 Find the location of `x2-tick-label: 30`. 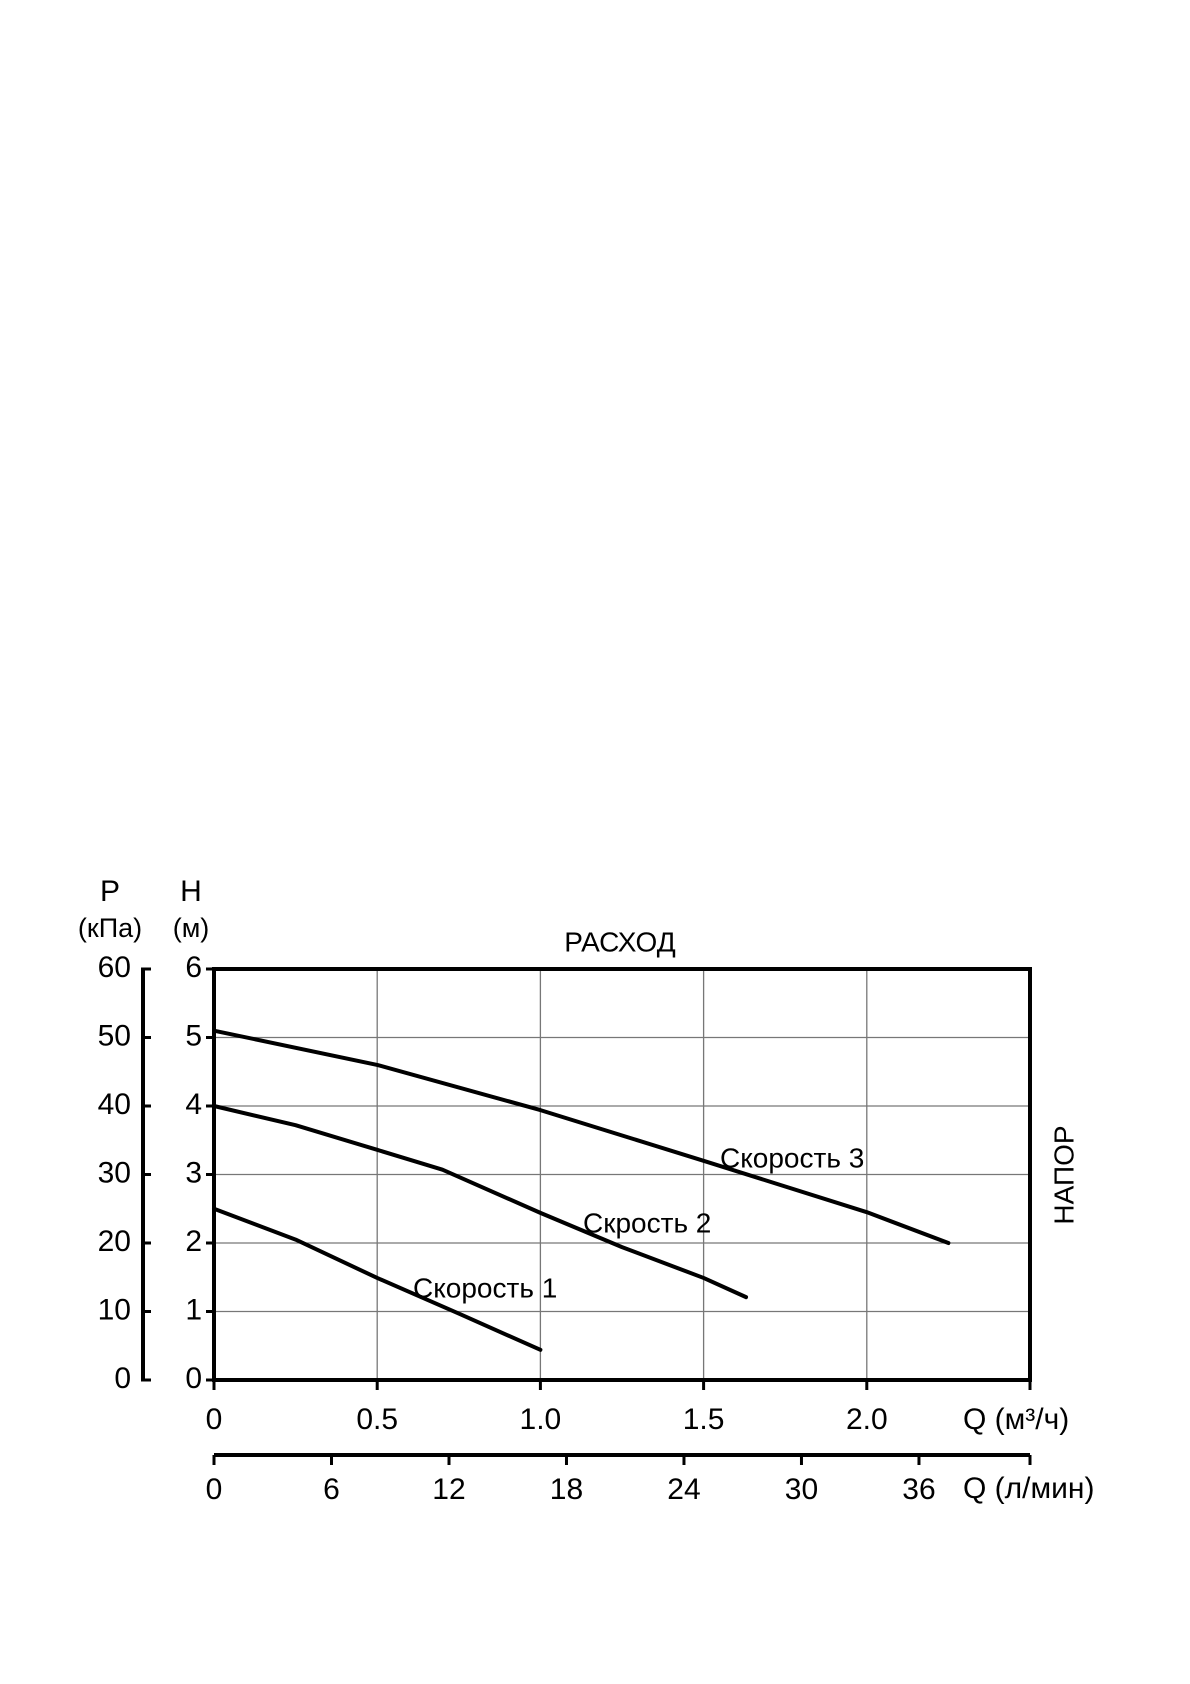

x2-tick-label: 30 is located at coordinates (801, 1489).